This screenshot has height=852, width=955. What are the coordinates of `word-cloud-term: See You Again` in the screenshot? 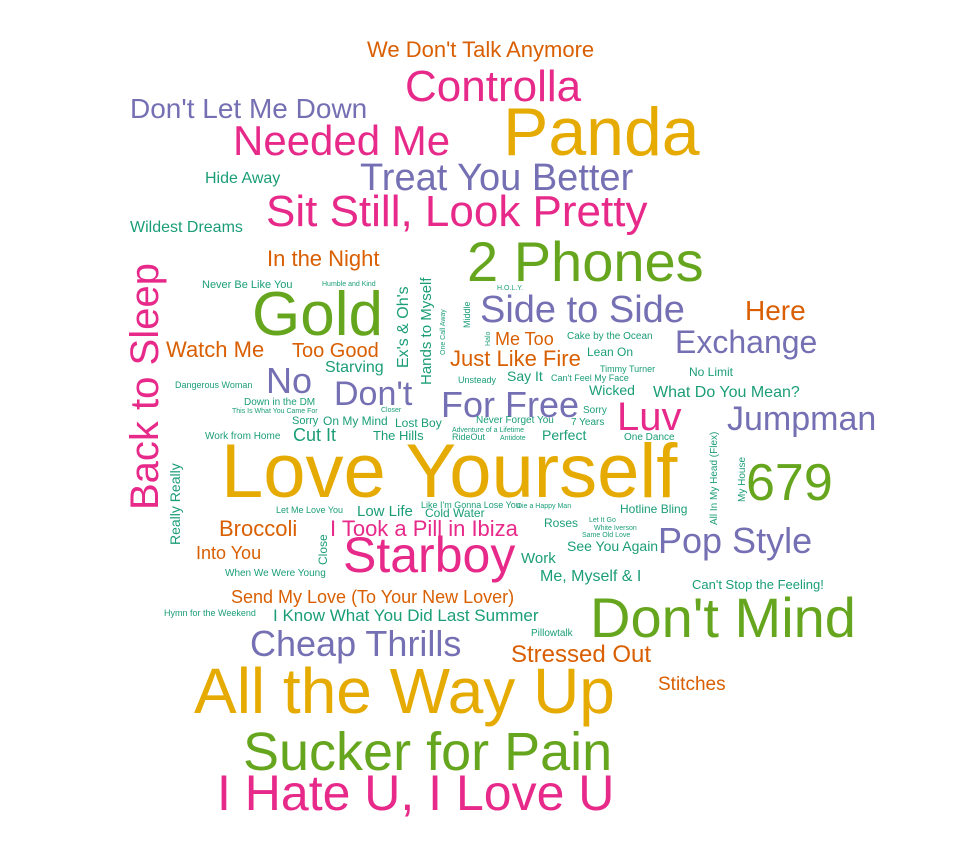 It's located at (612, 546).